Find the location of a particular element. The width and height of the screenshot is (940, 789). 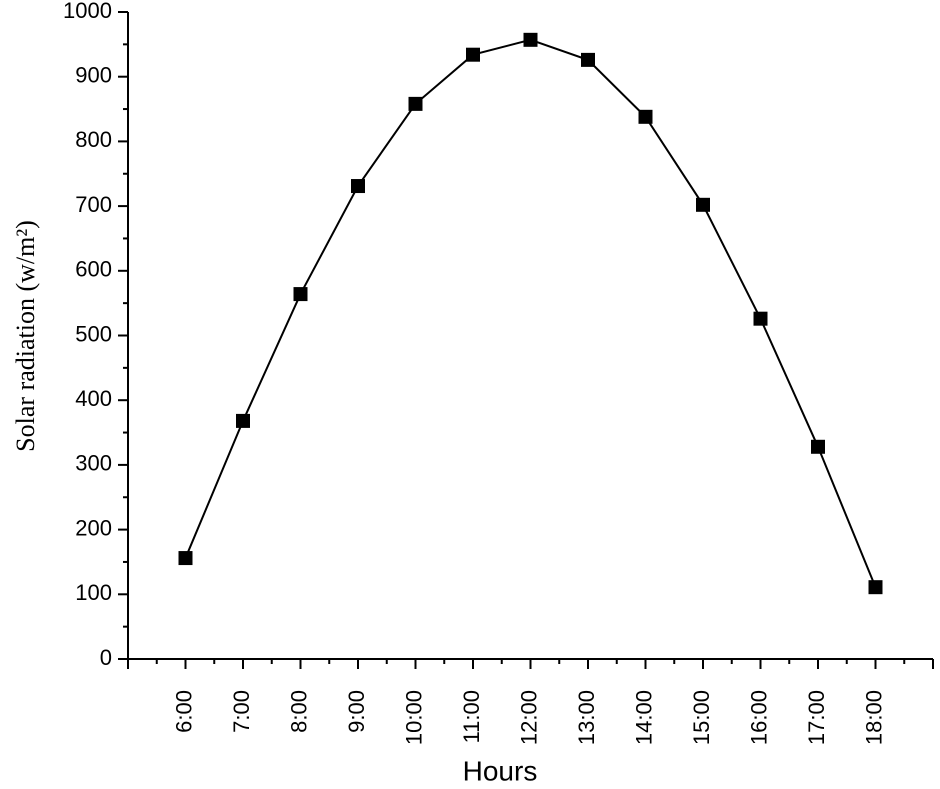

x-tick-label: 17:00 is located at coordinates (816, 717).